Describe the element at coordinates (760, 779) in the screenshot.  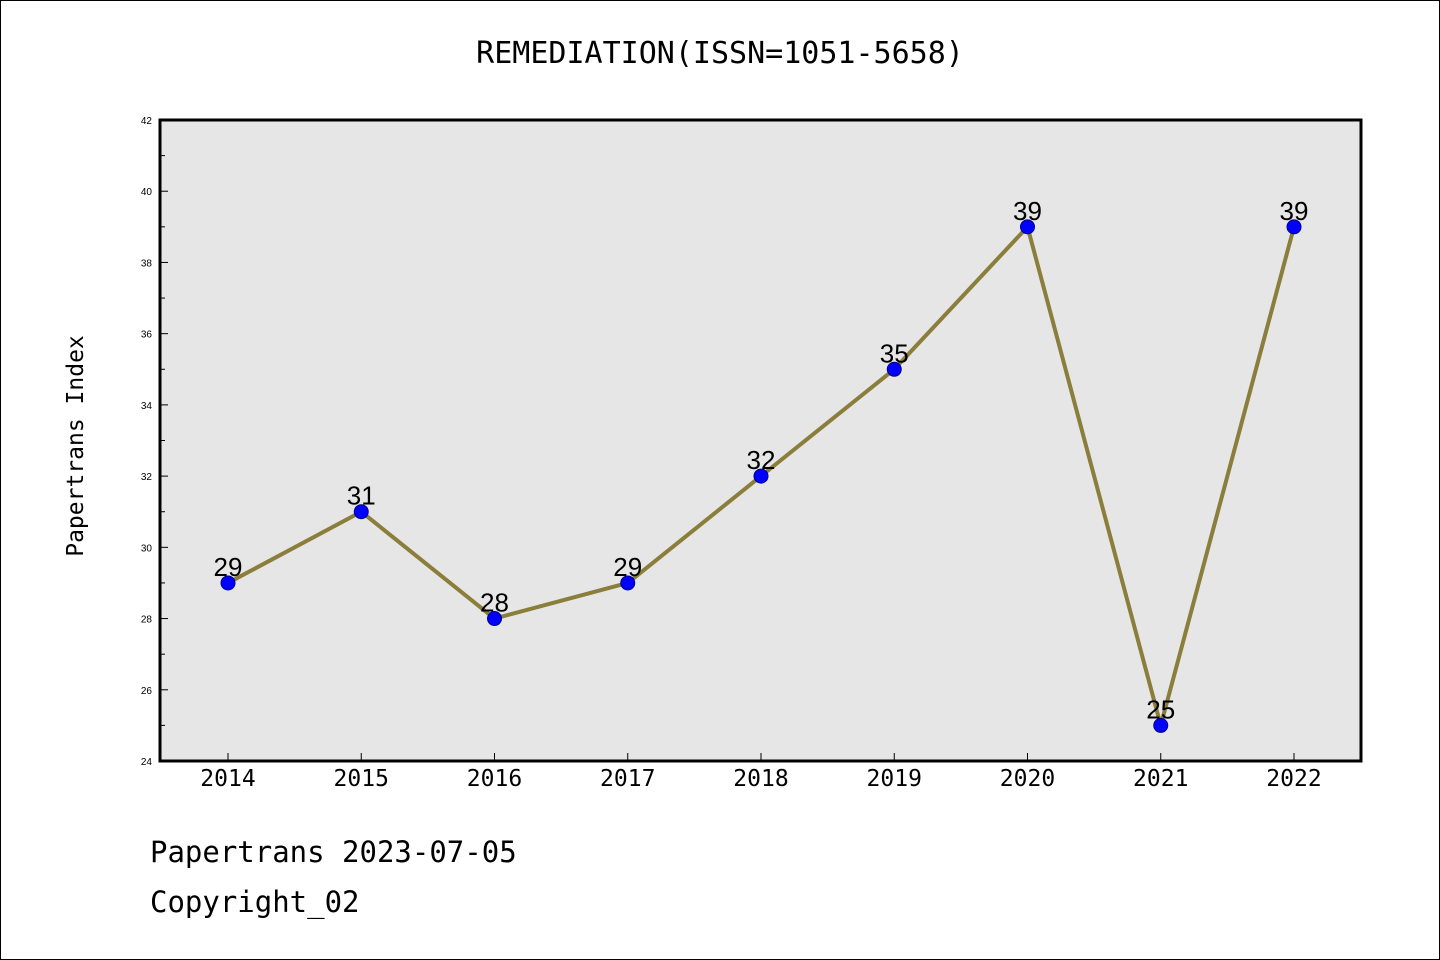
I see `x-tick-label: 2018` at that location.